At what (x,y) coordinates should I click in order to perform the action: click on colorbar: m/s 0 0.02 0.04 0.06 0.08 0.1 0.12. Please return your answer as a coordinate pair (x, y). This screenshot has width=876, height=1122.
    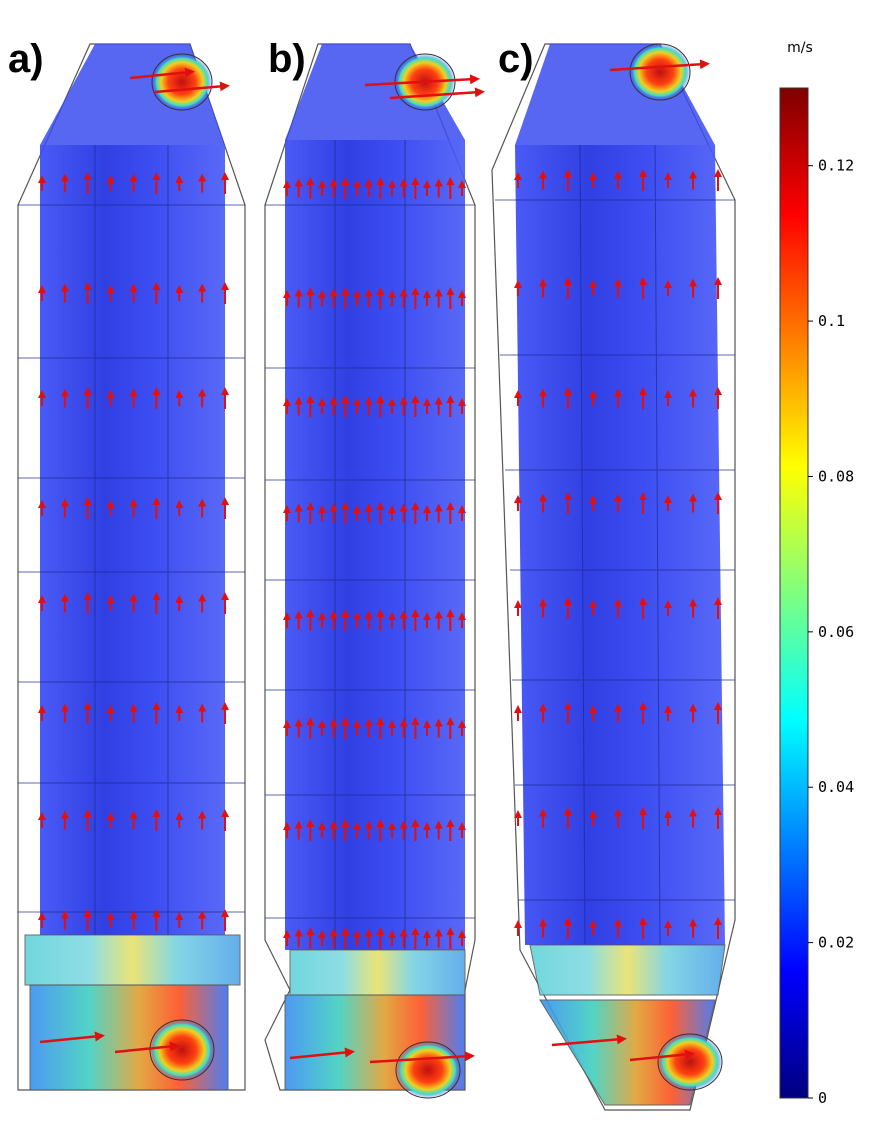
    Looking at the image, I should click on (816, 573).